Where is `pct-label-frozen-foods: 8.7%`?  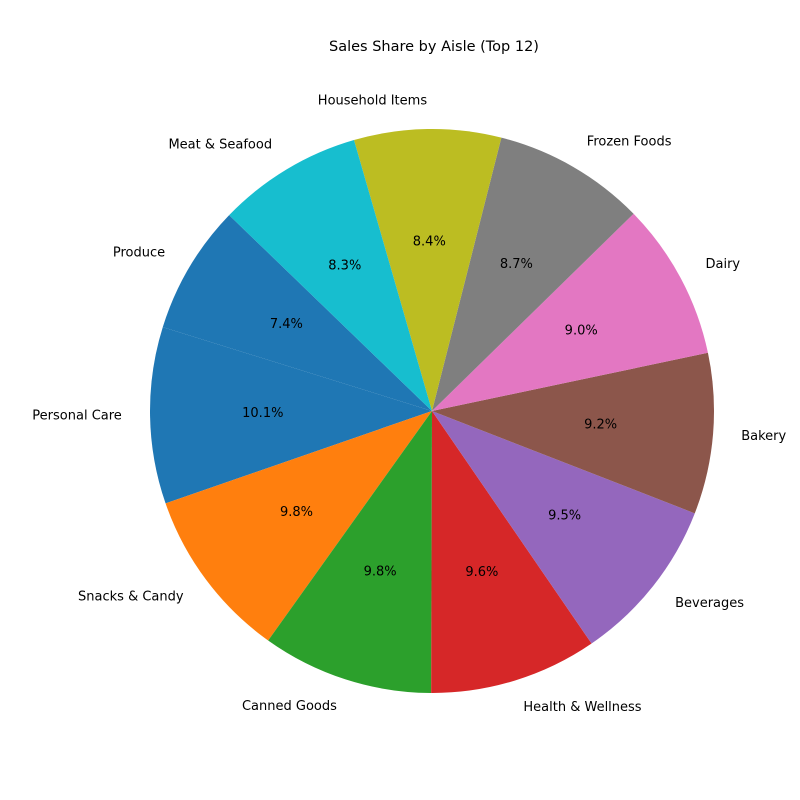 pct-label-frozen-foods: 8.7% is located at coordinates (516, 264).